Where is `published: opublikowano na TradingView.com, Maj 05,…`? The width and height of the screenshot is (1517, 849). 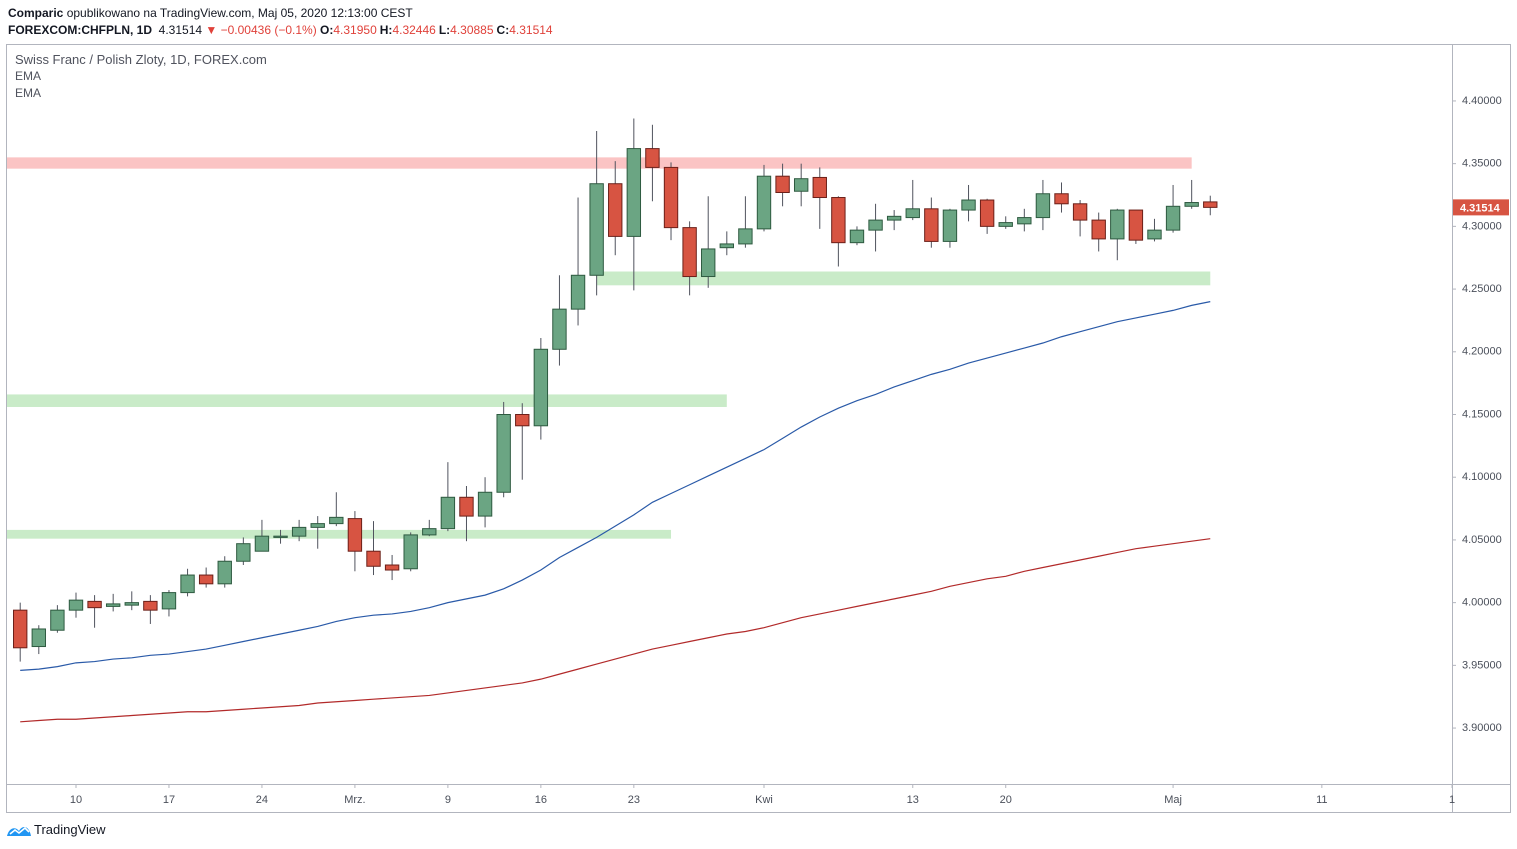 published: opublikowano na TradingView.com, Maj 05,… is located at coordinates (239, 13).